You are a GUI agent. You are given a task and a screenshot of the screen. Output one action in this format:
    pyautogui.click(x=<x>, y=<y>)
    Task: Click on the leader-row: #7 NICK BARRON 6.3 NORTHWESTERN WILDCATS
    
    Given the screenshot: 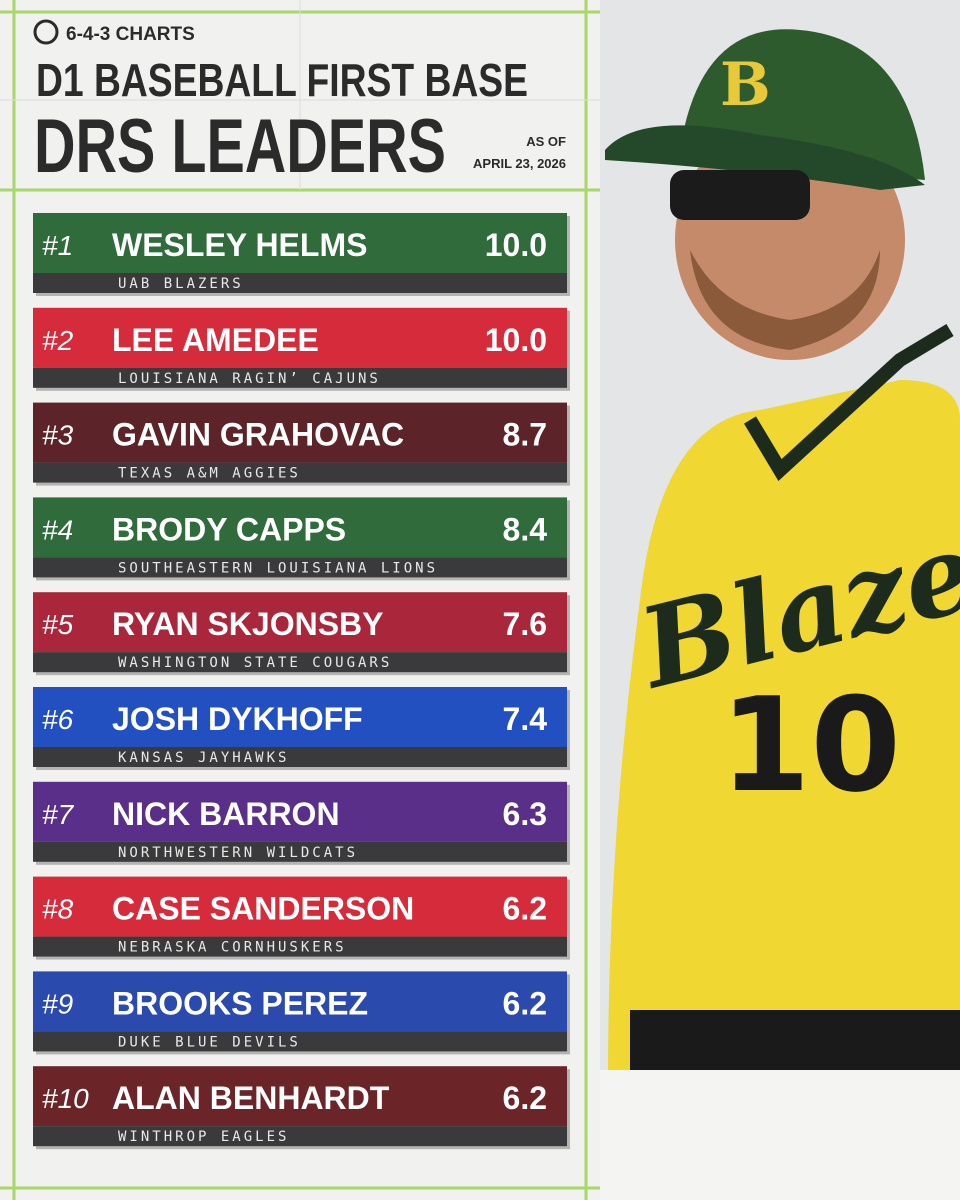 What is the action you would take?
    pyautogui.click(x=301, y=823)
    